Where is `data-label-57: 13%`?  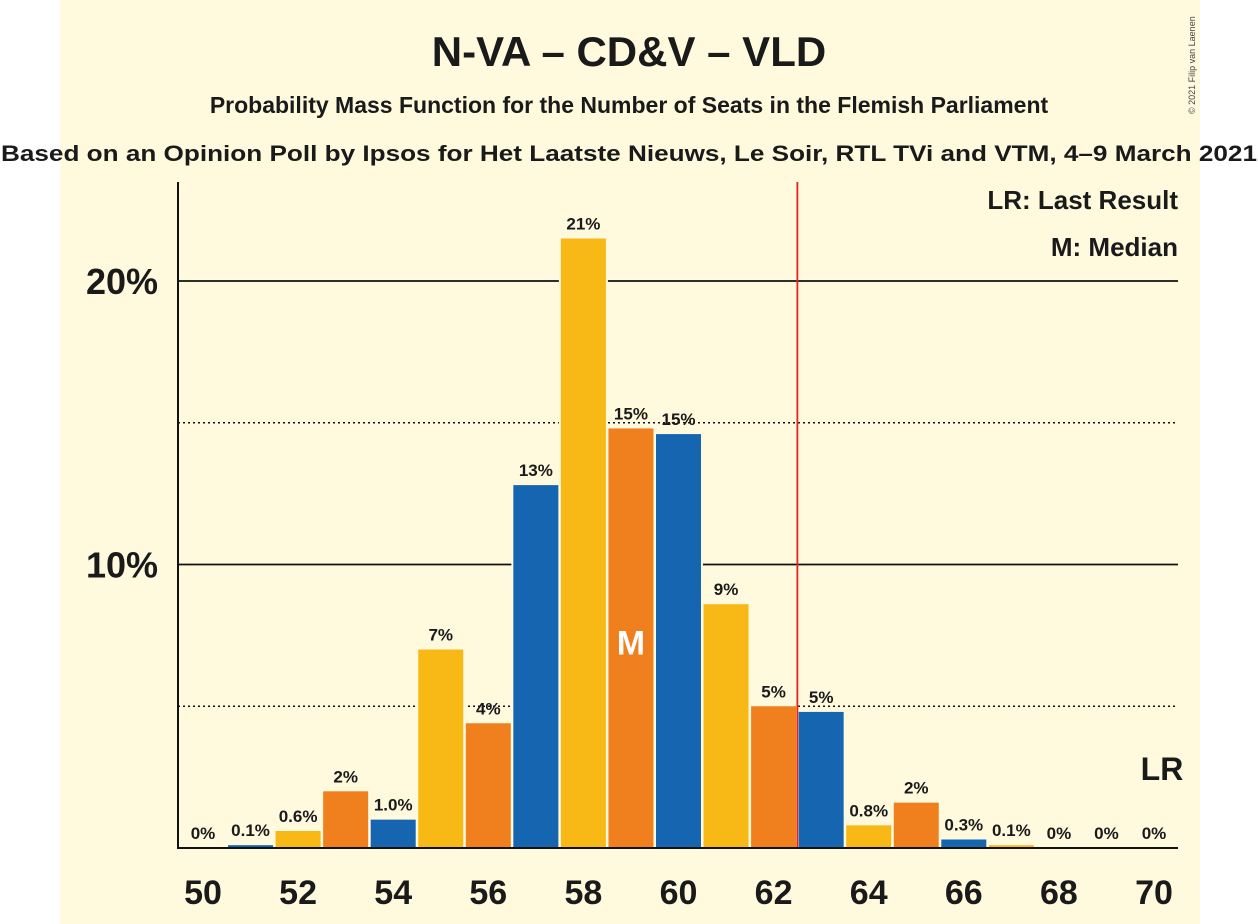 data-label-57: 13% is located at coordinates (536, 470).